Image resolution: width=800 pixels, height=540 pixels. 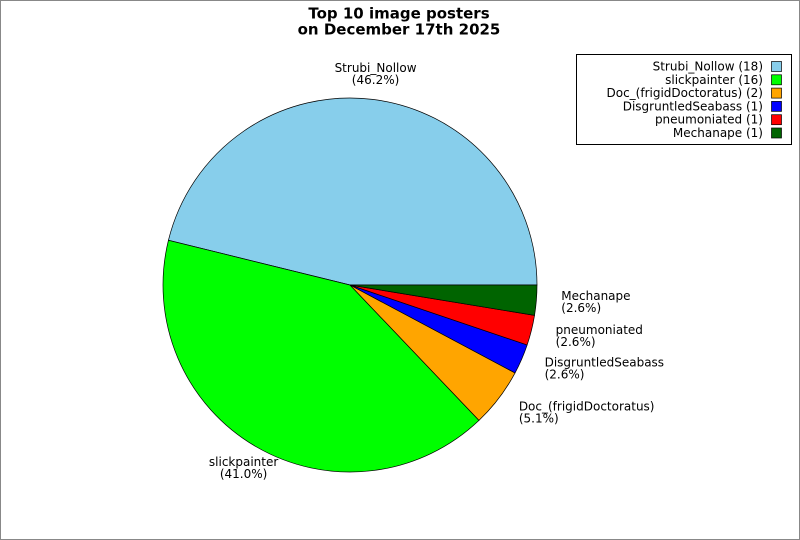 I want to click on pie-slice, so click(x=443, y=300).